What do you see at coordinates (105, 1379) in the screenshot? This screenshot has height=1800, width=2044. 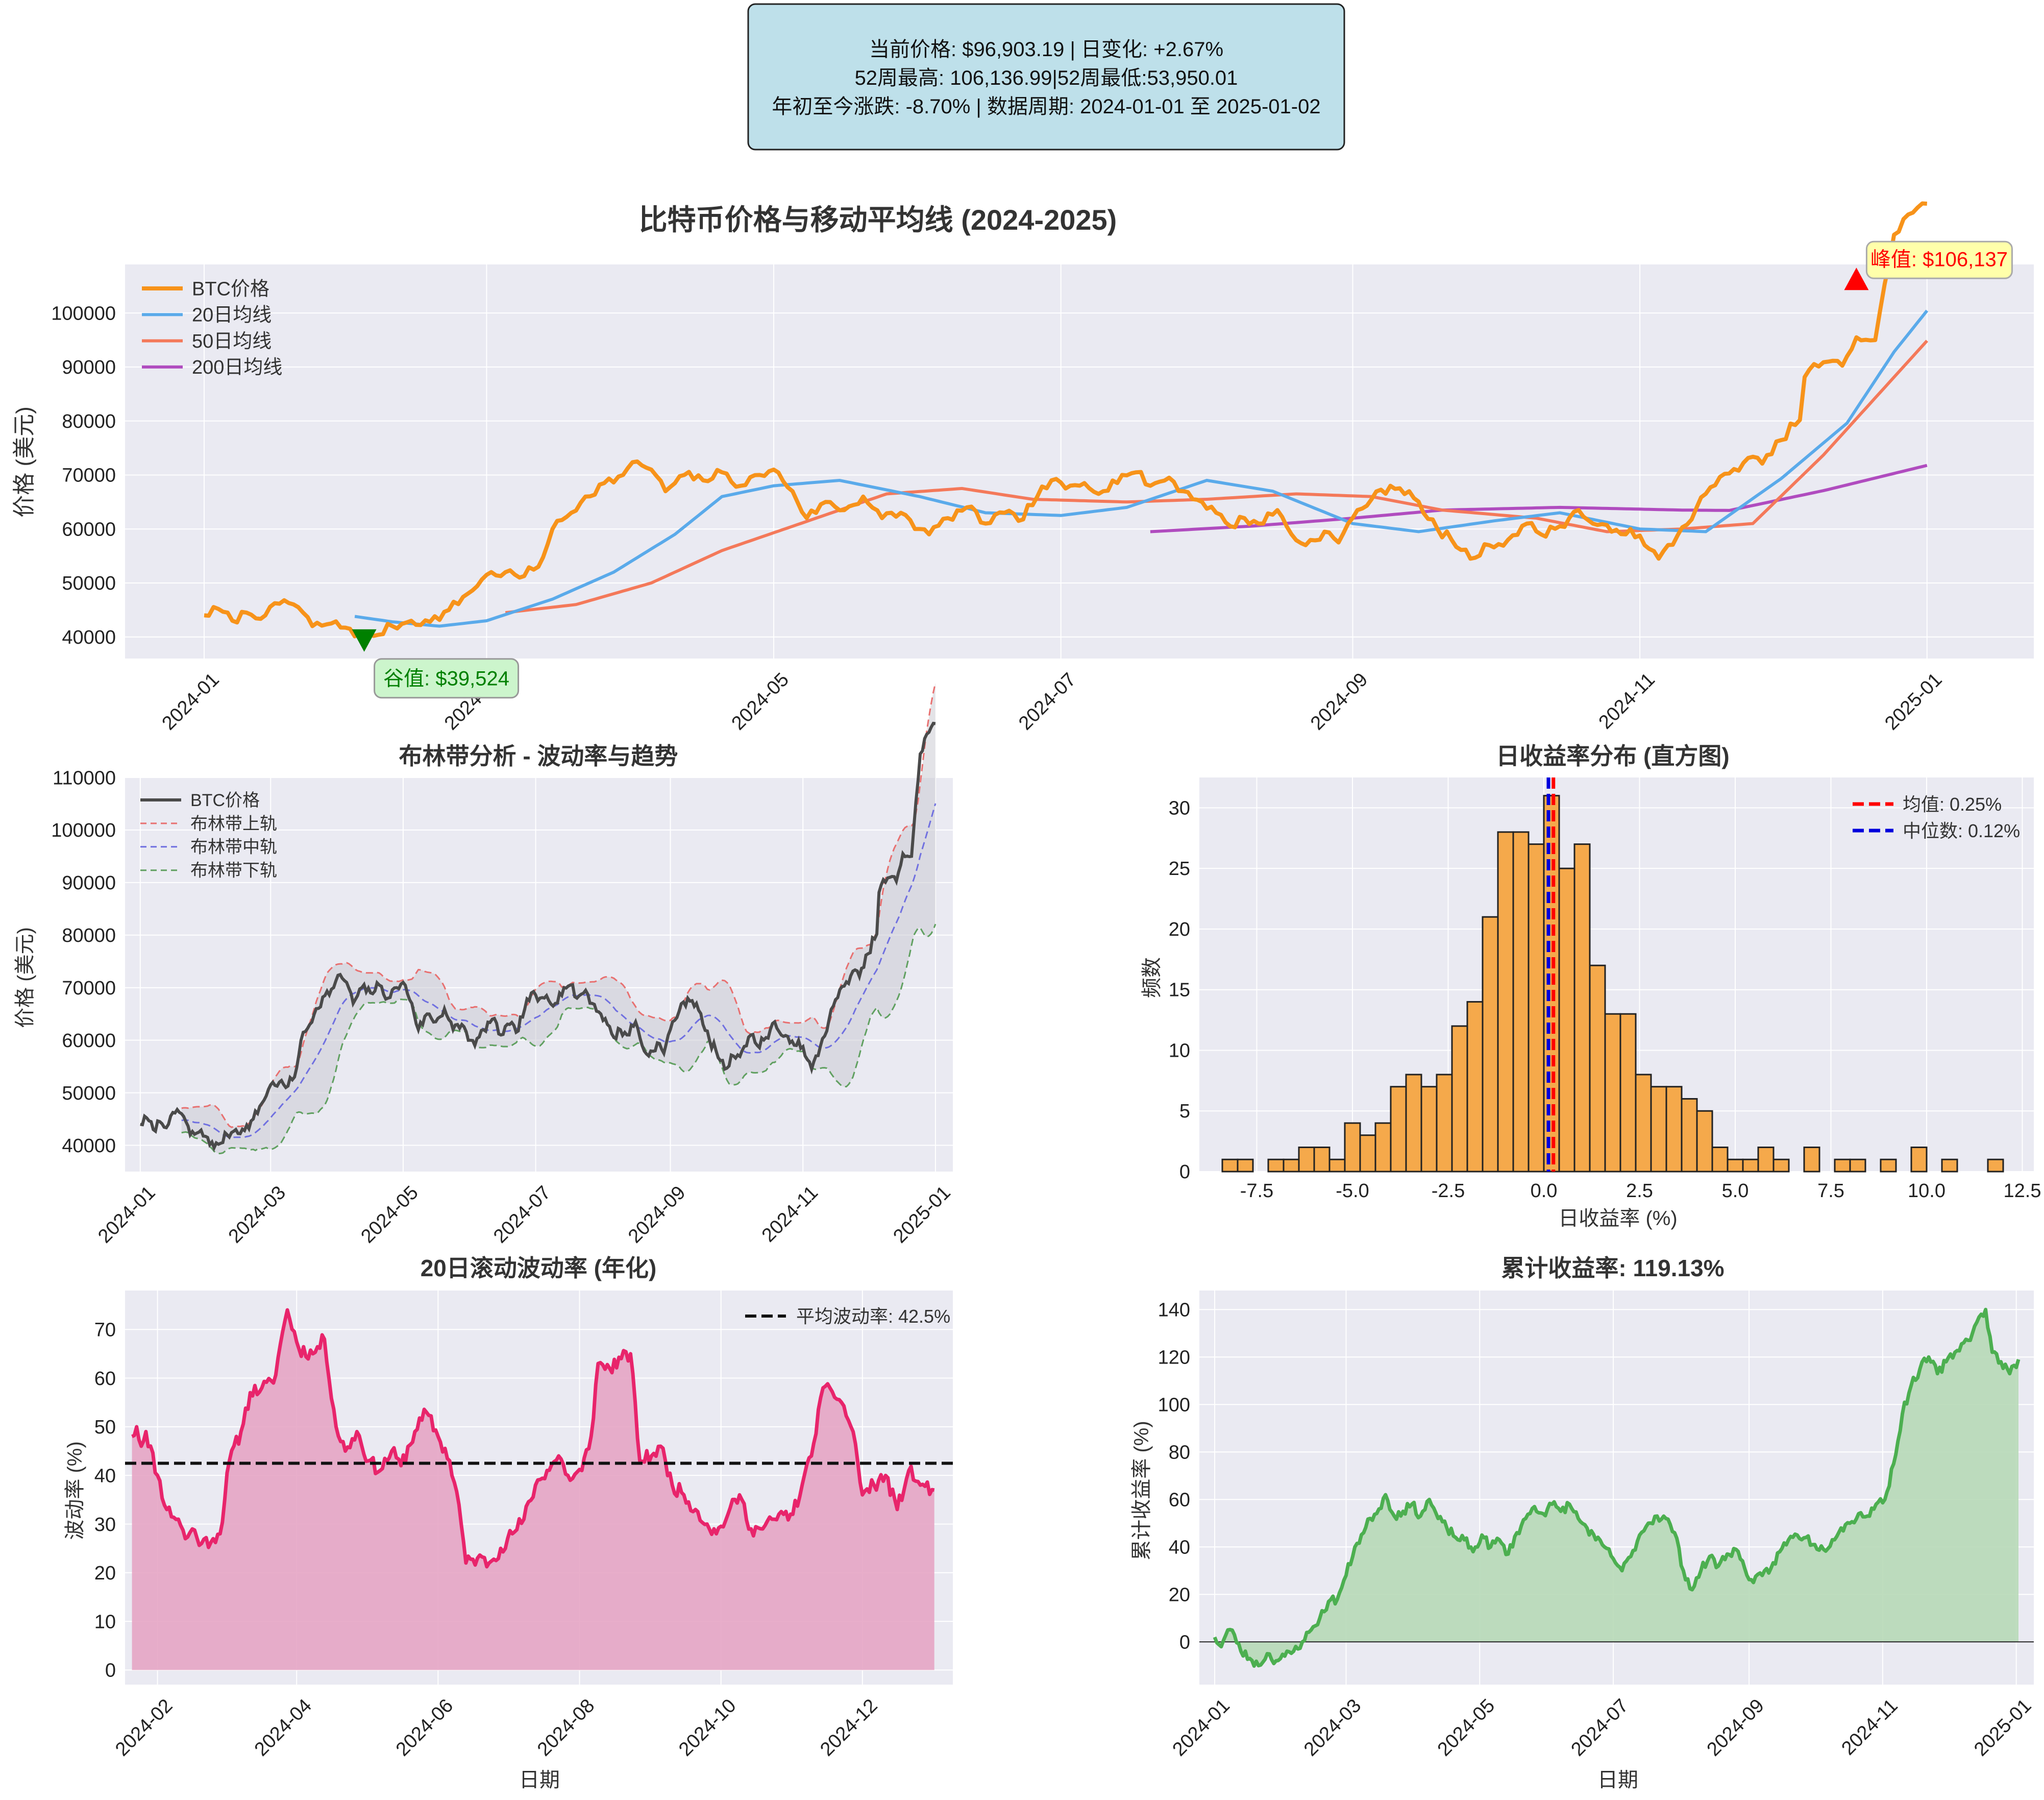 I see `volatility-y-tick-label: 60` at bounding box center [105, 1379].